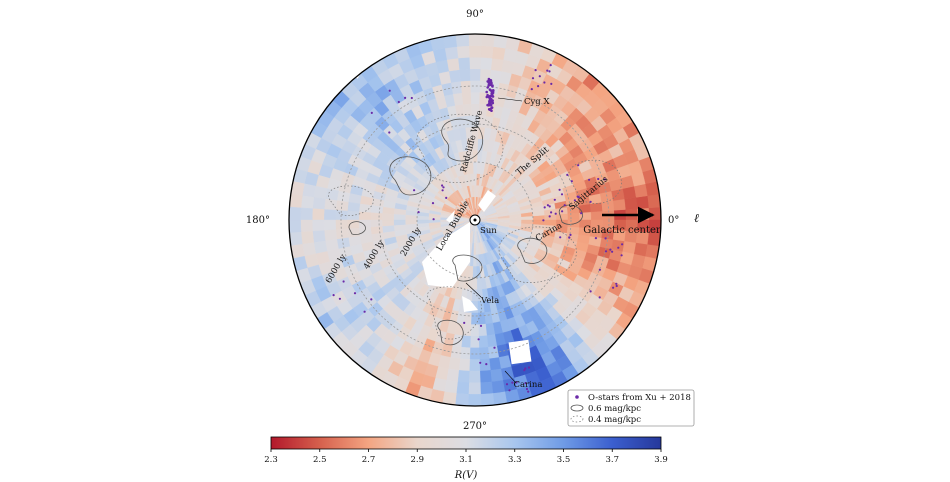 The width and height of the screenshot is (950, 482). Describe the element at coordinates (466, 458) in the screenshot. I see `colorbar: 2.3 2.5 2.7 2.9 3.1 3.3 3.5 3.7 3.9 R(V)` at that location.